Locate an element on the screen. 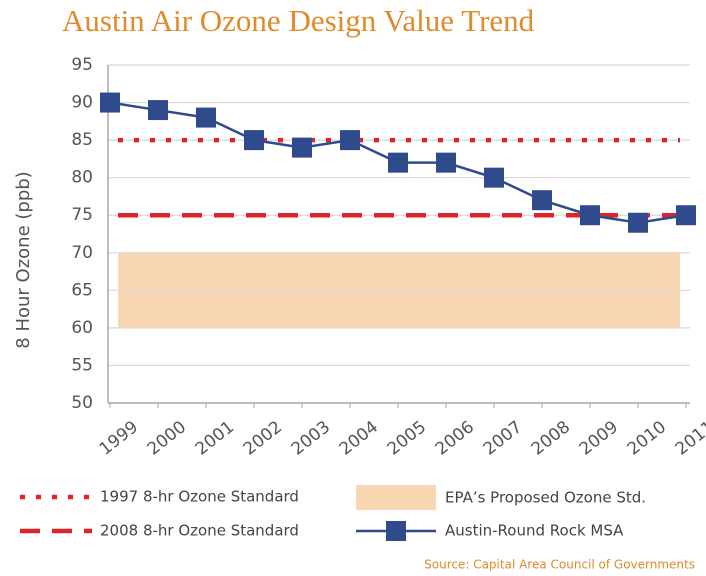 Image resolution: width=706 pixels, height=576 pixels. y-tick-label: 55 is located at coordinates (82, 365).